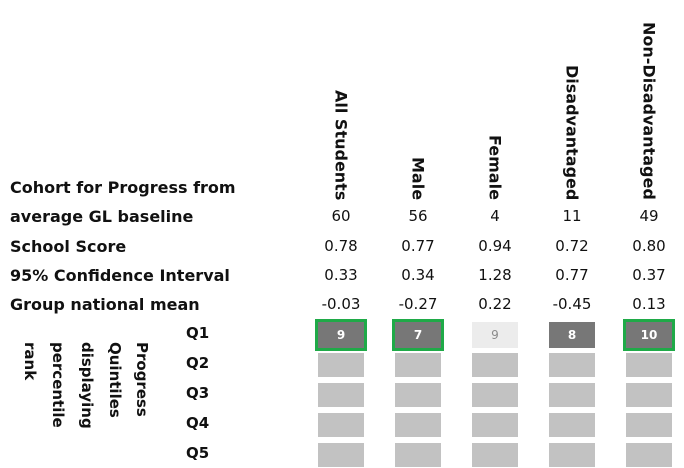  I want to click on cell-ci-dis: 0.77, so click(572, 275).